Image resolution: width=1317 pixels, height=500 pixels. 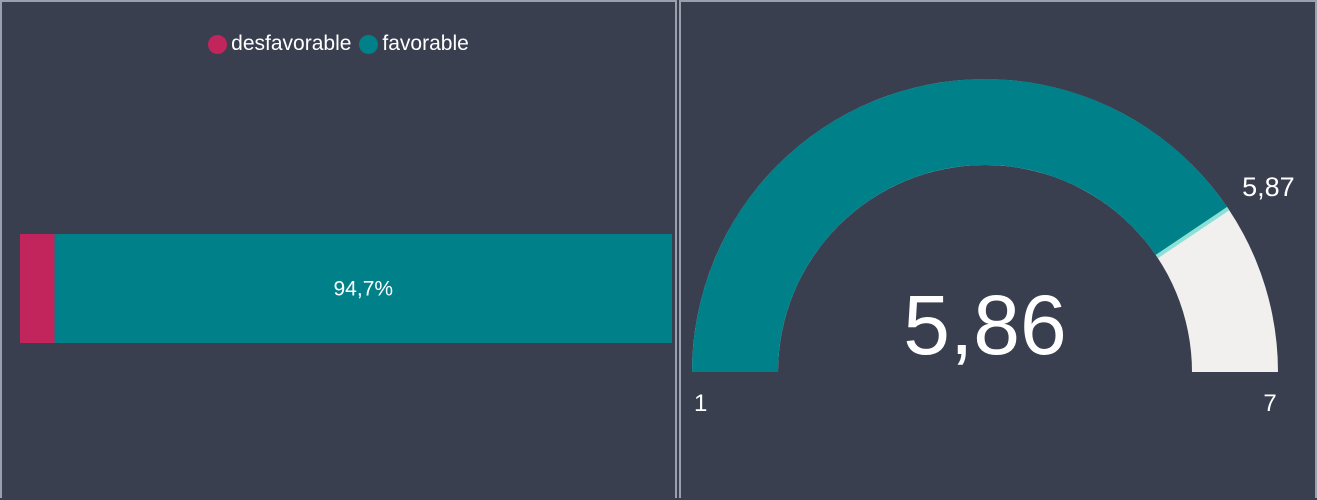 What do you see at coordinates (218, 44) in the screenshot?
I see `legend-dot-unfavorable` at bounding box center [218, 44].